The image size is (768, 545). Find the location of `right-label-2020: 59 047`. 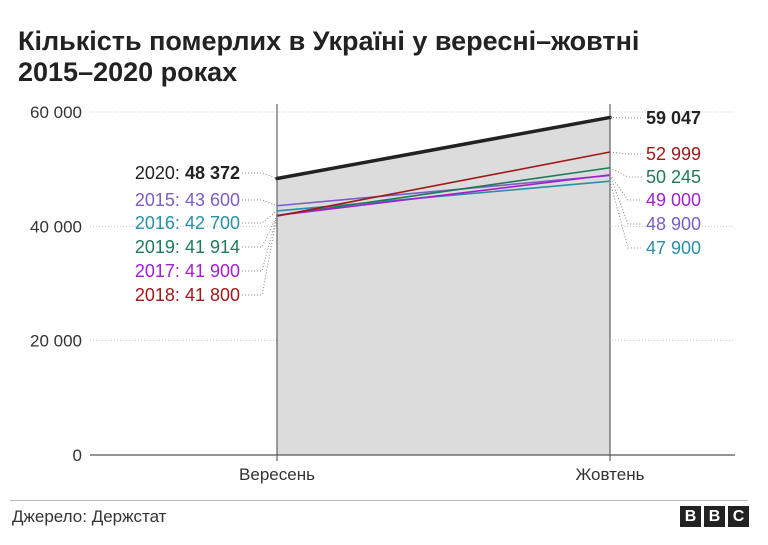

right-label-2020: 59 047 is located at coordinates (673, 118).